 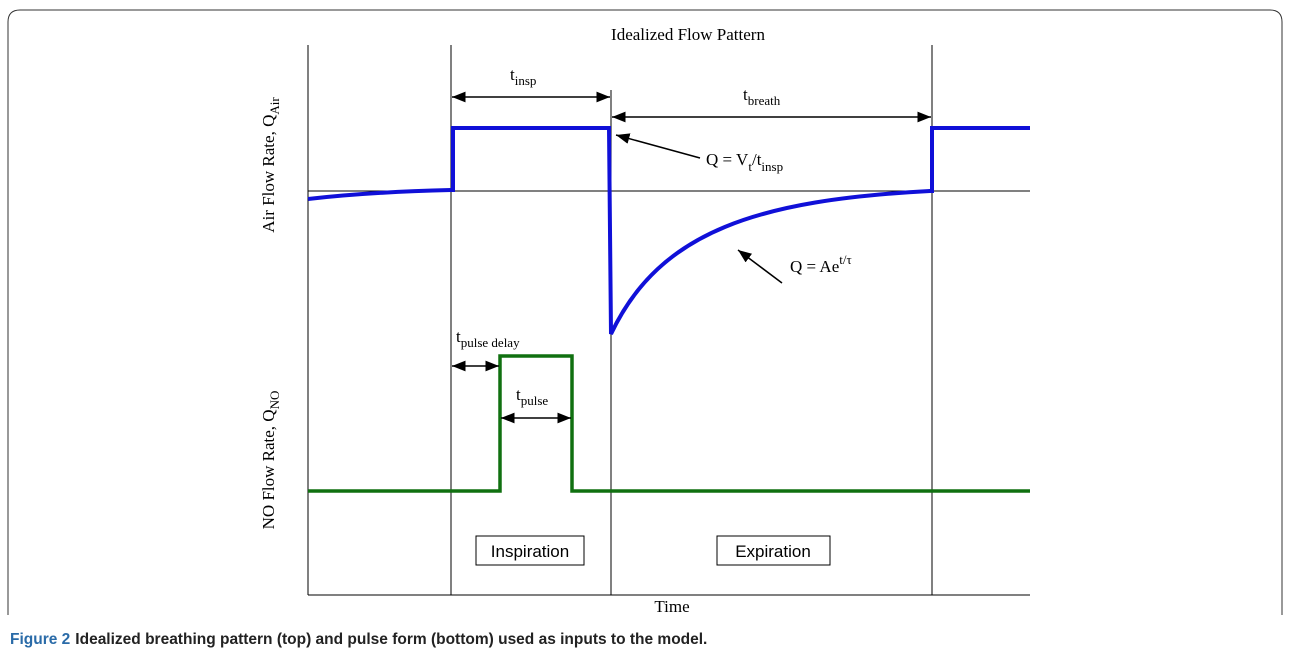 What do you see at coordinates (268, 174) in the screenshot?
I see `text: Air Flow Rate, Q` at bounding box center [268, 174].